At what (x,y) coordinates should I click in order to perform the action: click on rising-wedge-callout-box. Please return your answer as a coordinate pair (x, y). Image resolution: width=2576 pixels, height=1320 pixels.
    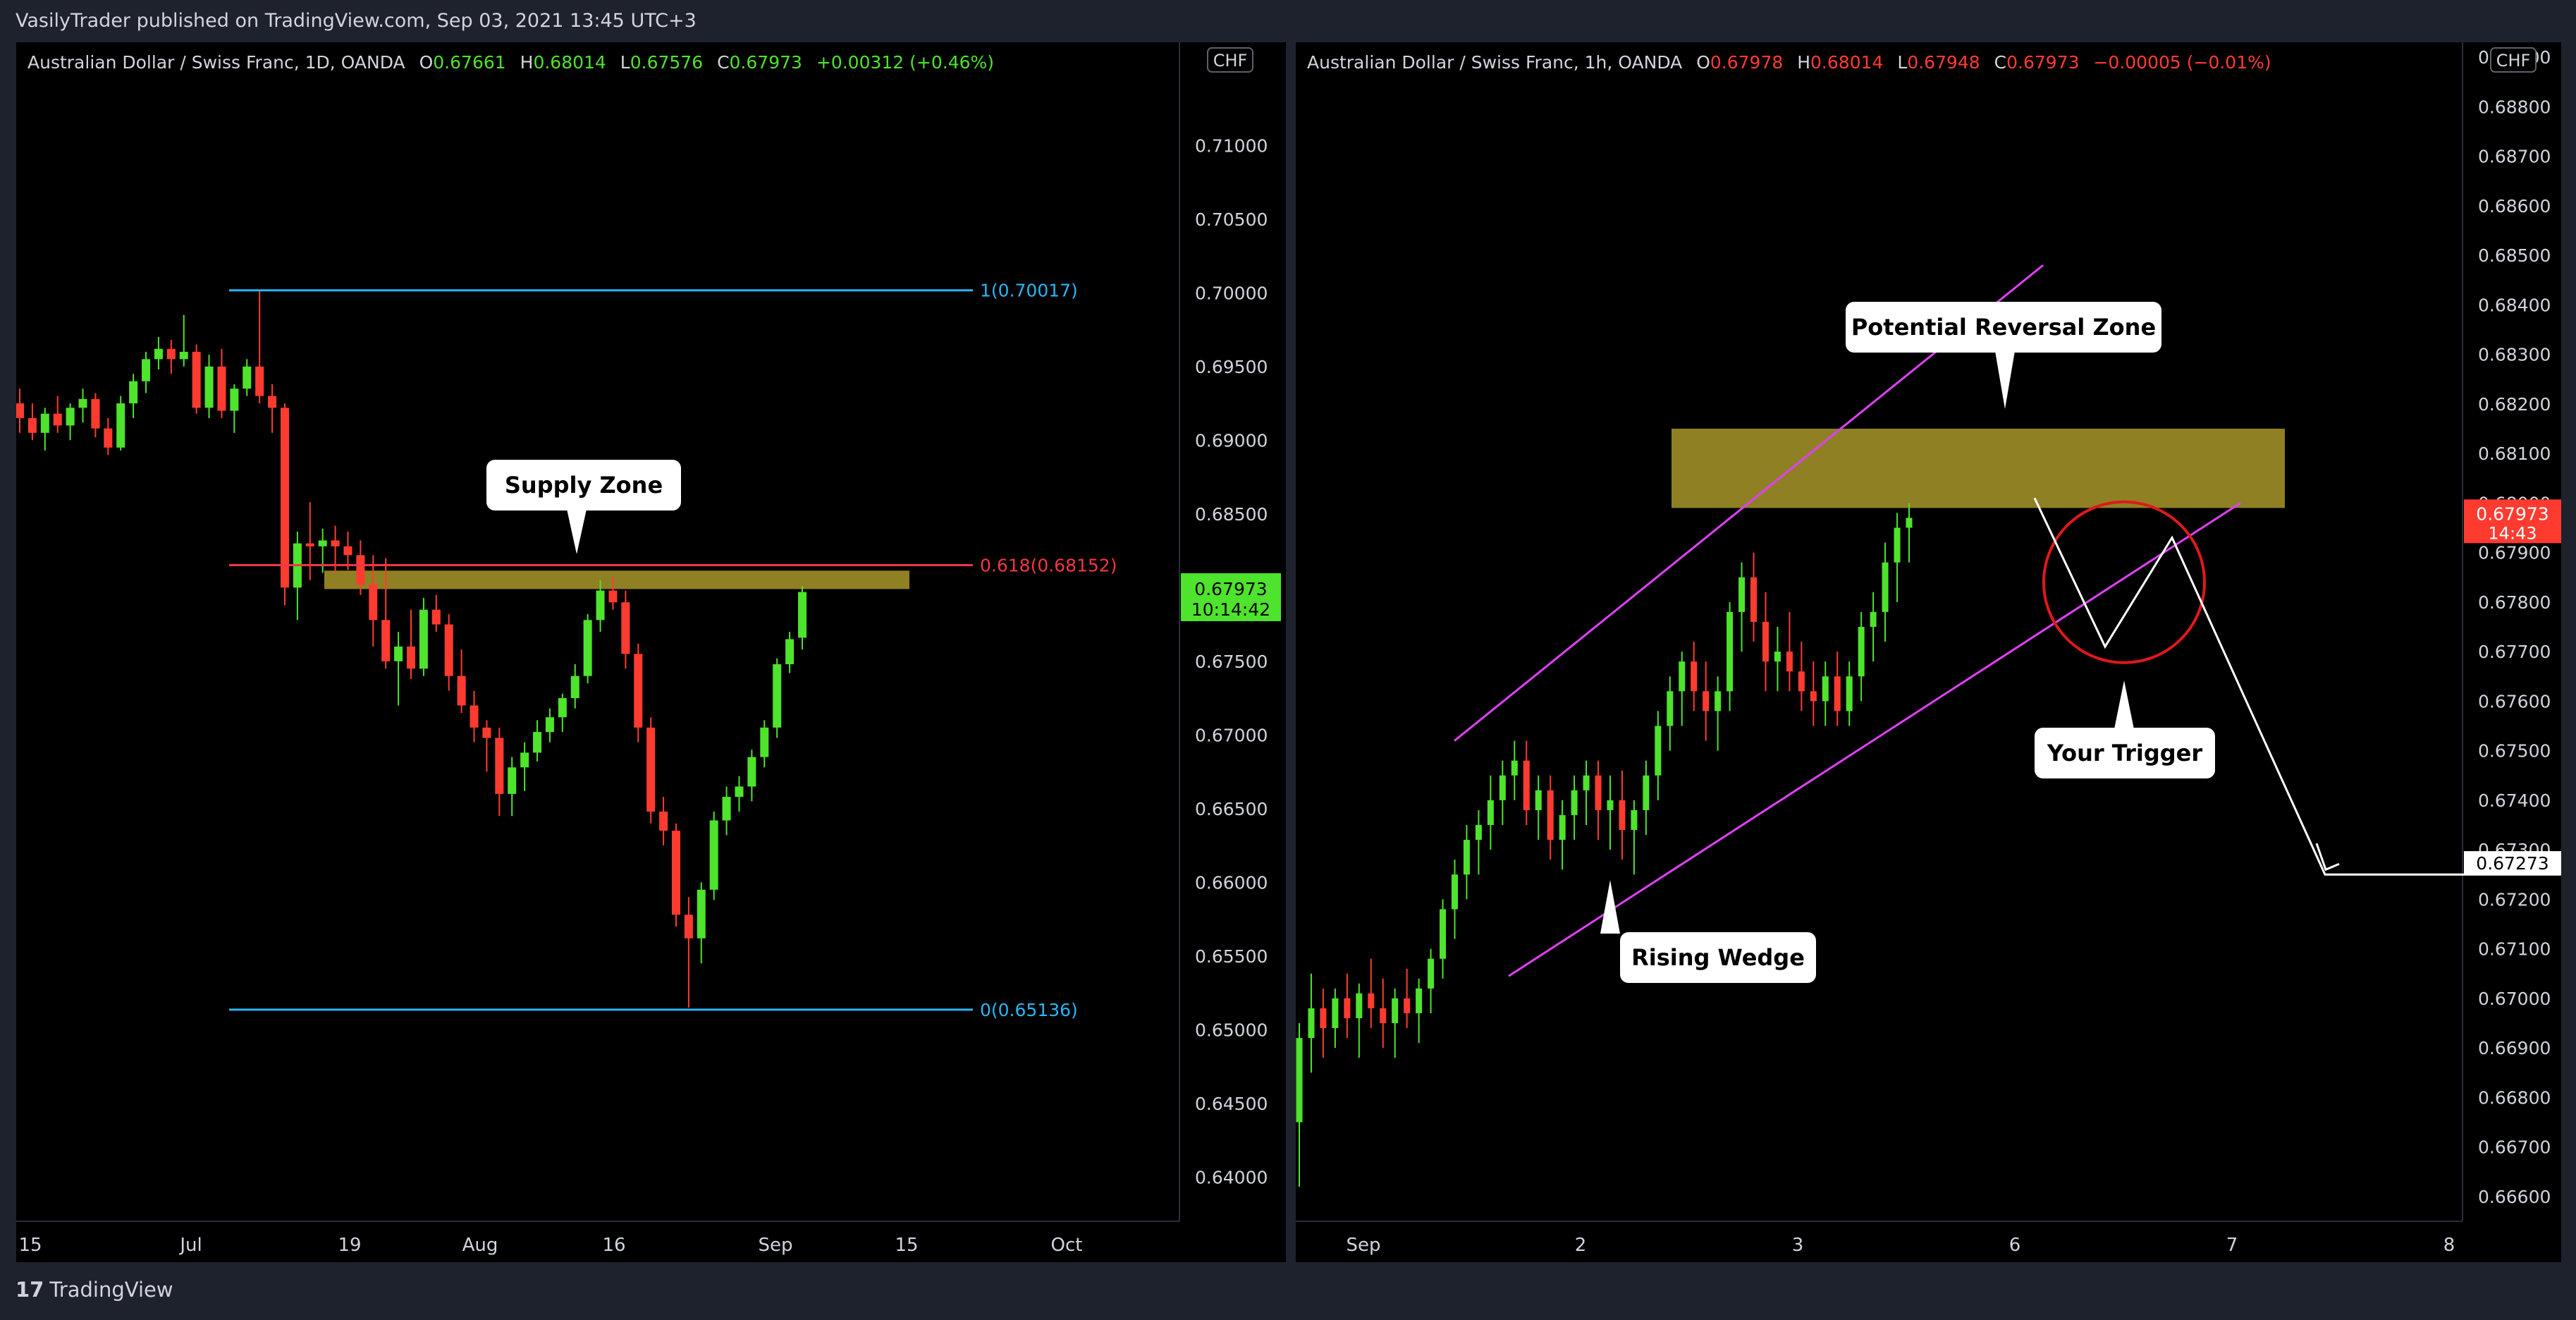
    Looking at the image, I should click on (1718, 958).